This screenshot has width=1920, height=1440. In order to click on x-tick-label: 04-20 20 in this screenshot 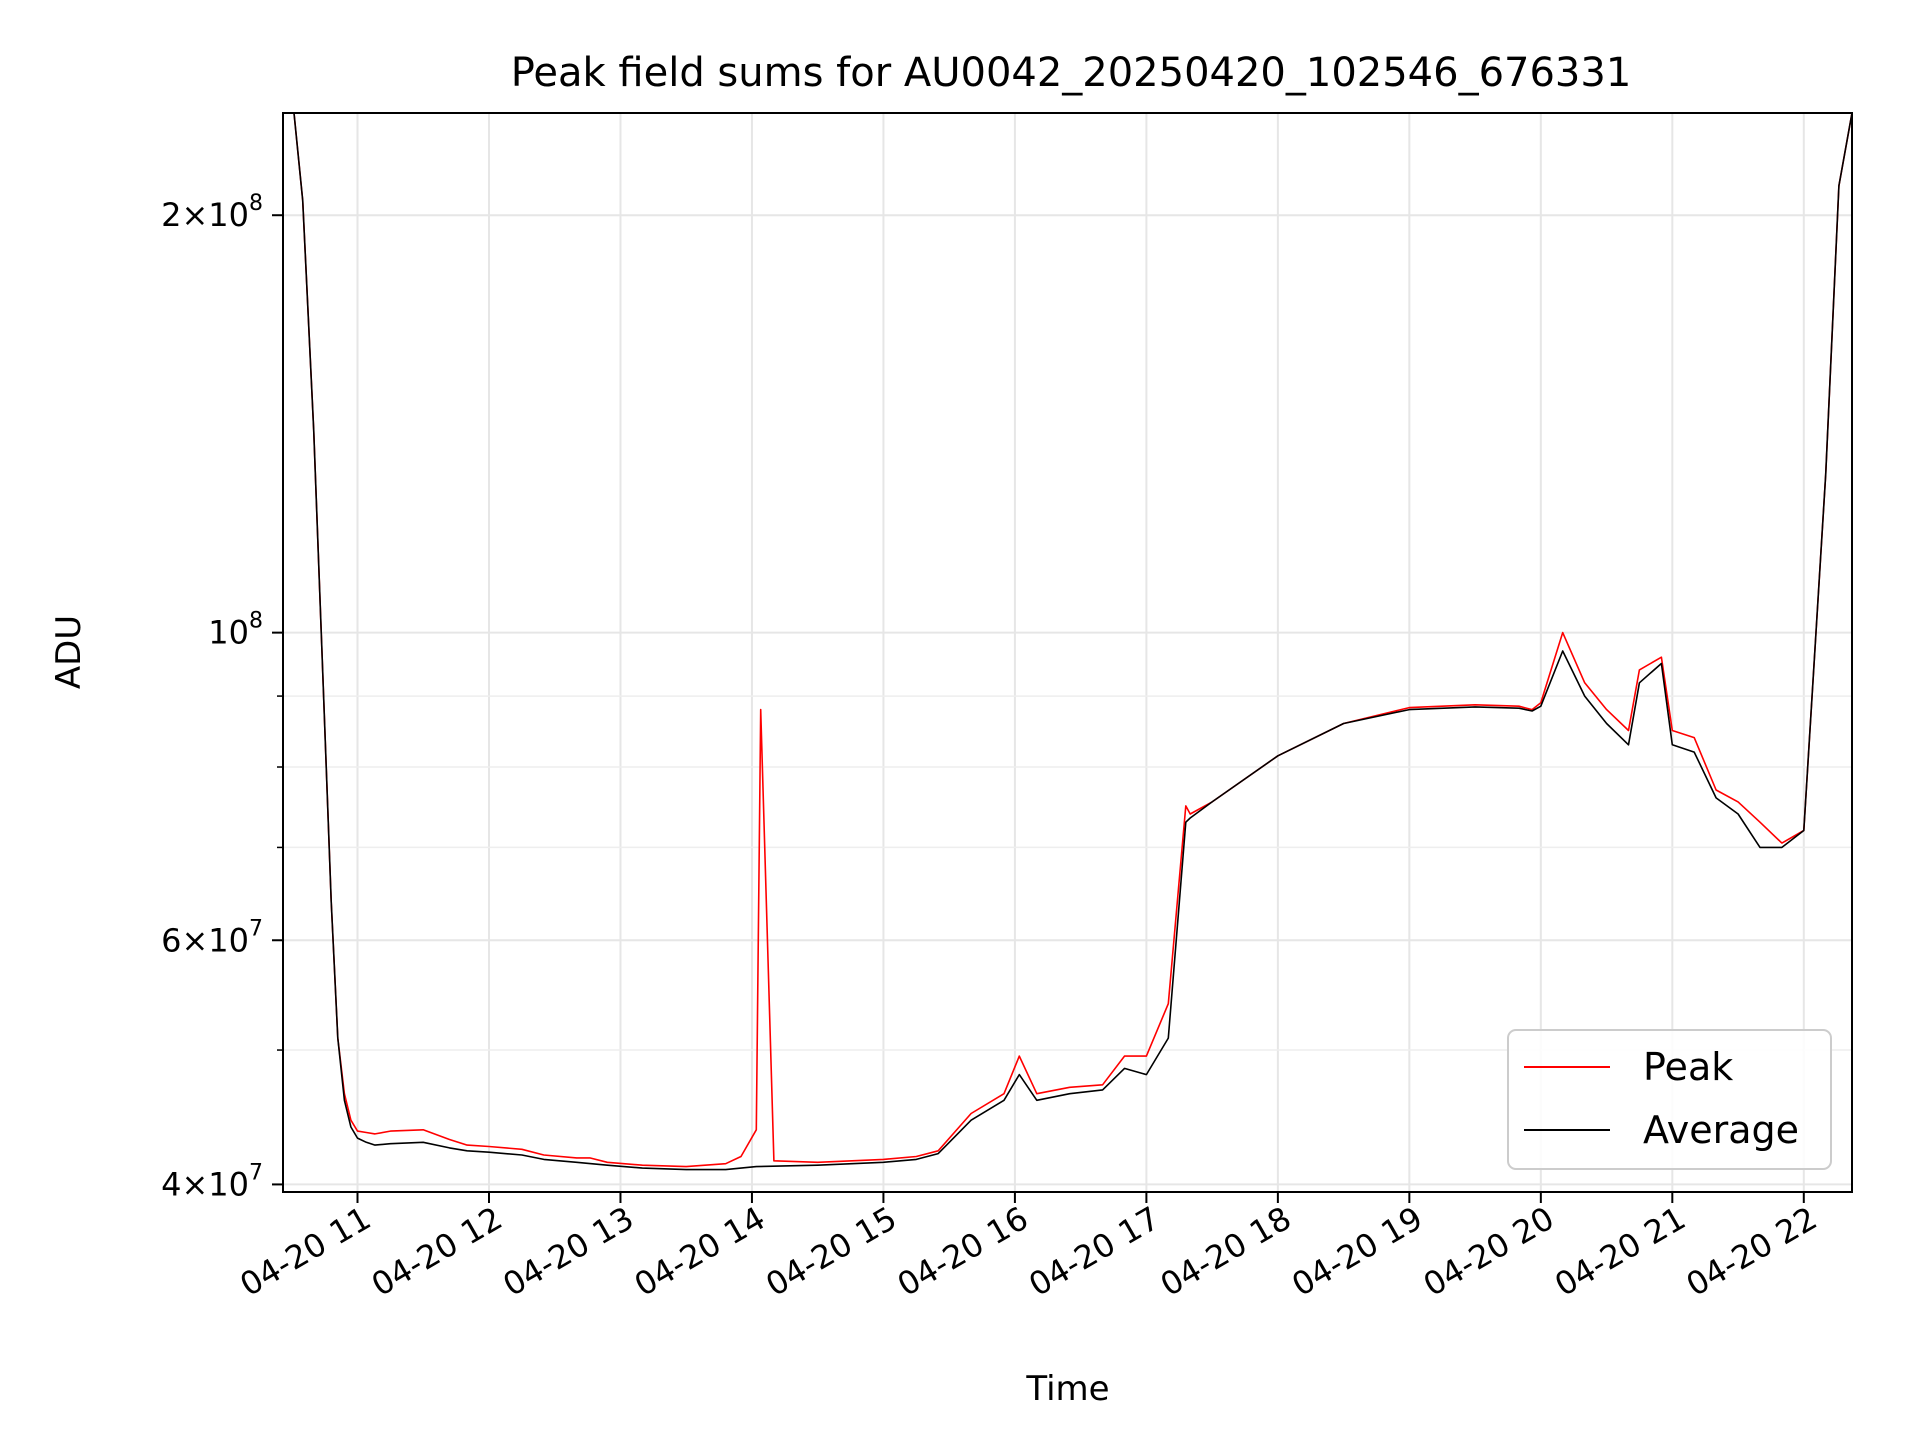, I will do `click(1489, 1251)`.